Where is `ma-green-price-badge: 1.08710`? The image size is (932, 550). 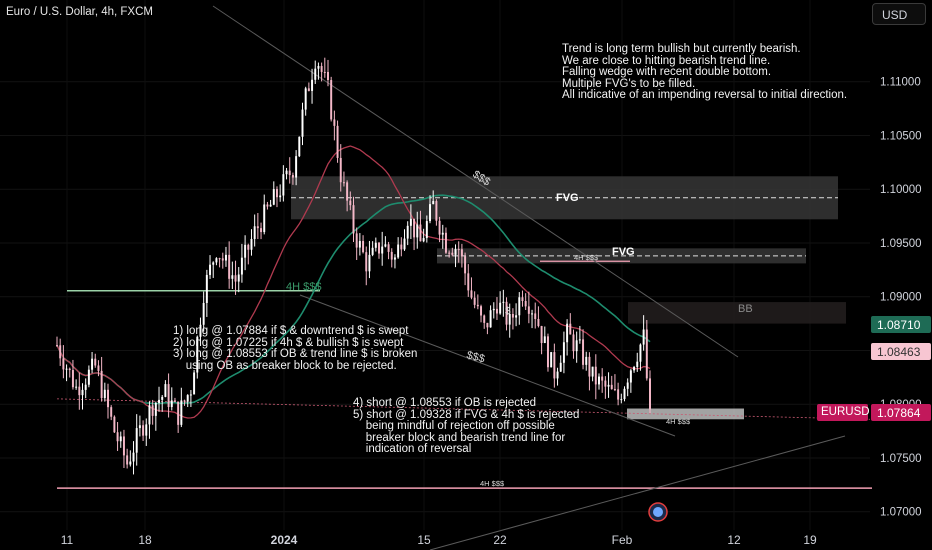 ma-green-price-badge: 1.08710 is located at coordinates (901, 324).